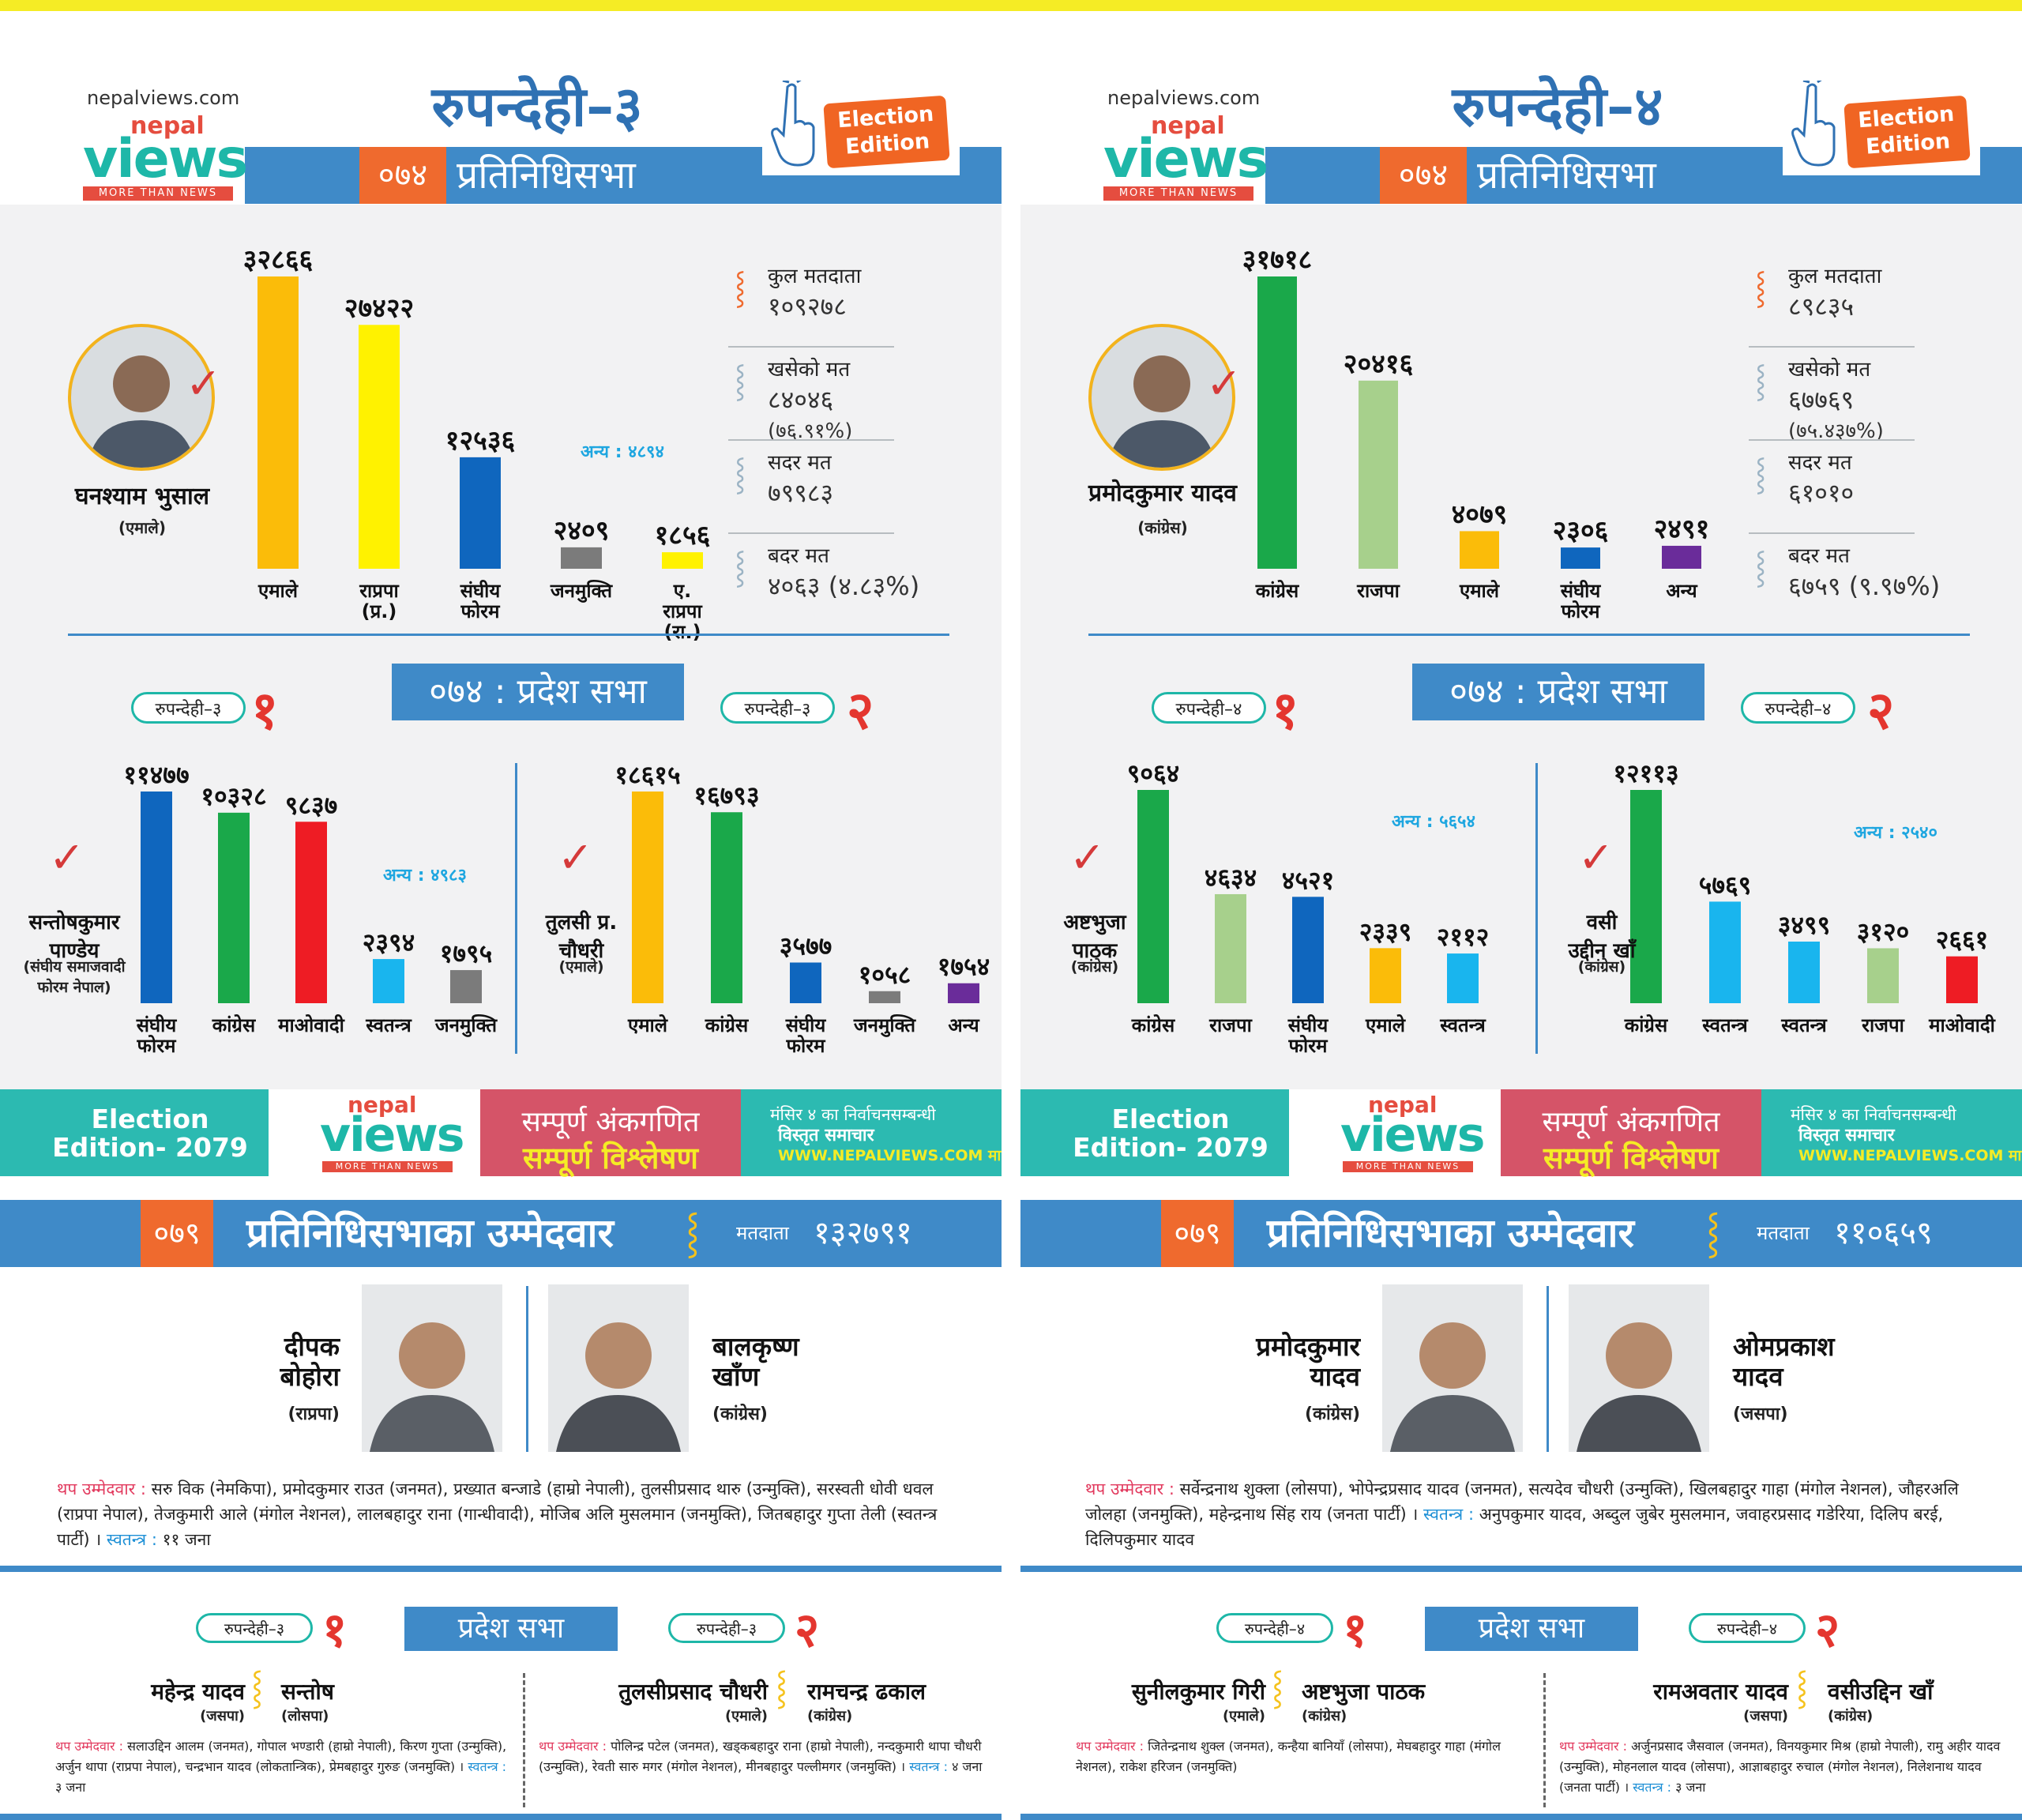 This screenshot has height=1820, width=2022. Describe the element at coordinates (204, 383) in the screenshot. I see `winner-check-icon: ✓` at that location.